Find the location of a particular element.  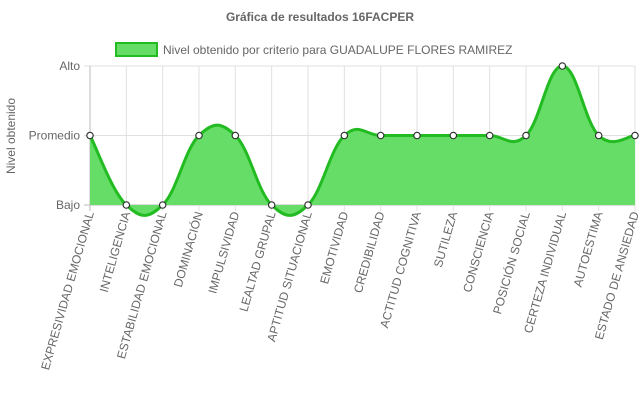

x-tick-label: POSICIÓN SOCIAL is located at coordinates (511, 262).